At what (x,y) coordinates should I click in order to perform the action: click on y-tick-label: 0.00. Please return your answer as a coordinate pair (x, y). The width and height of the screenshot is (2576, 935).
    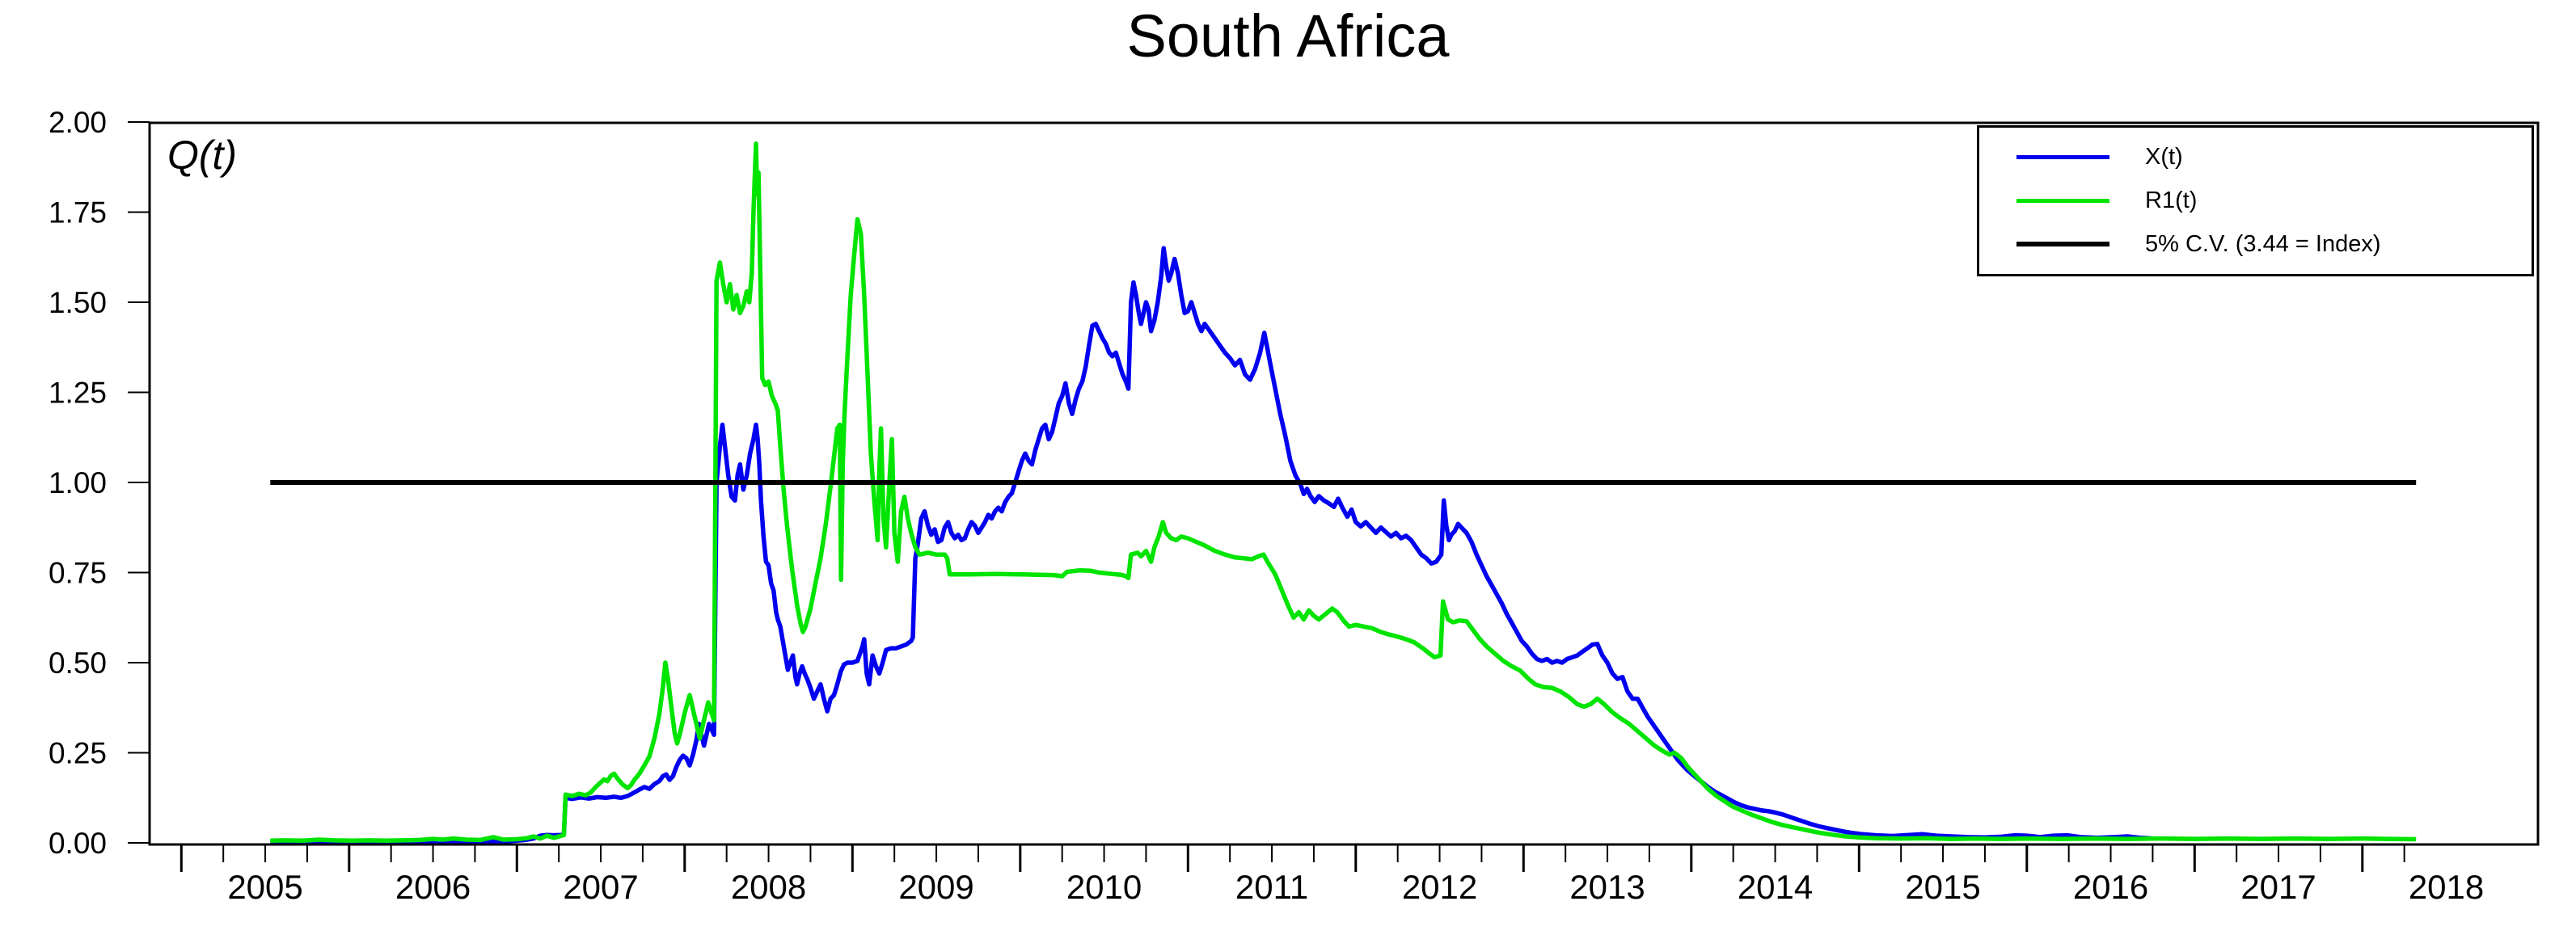
    Looking at the image, I should click on (78, 843).